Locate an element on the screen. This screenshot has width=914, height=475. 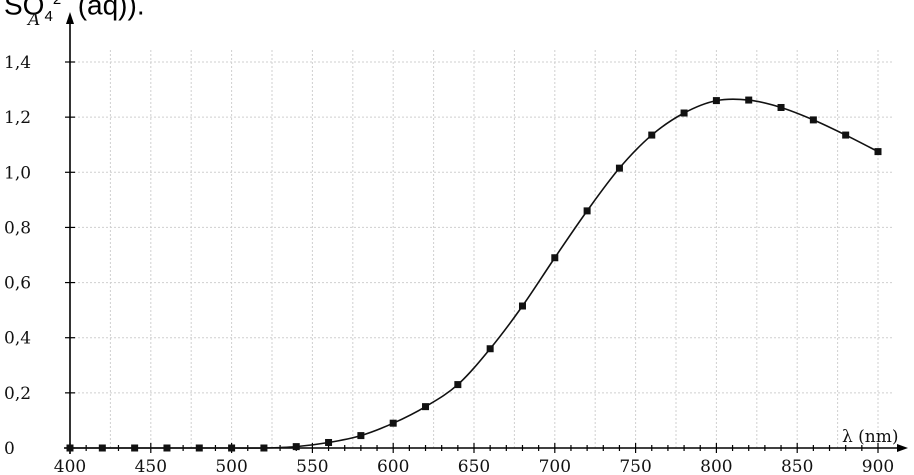
y-tick-label: 1,0 is located at coordinates (17, 173).